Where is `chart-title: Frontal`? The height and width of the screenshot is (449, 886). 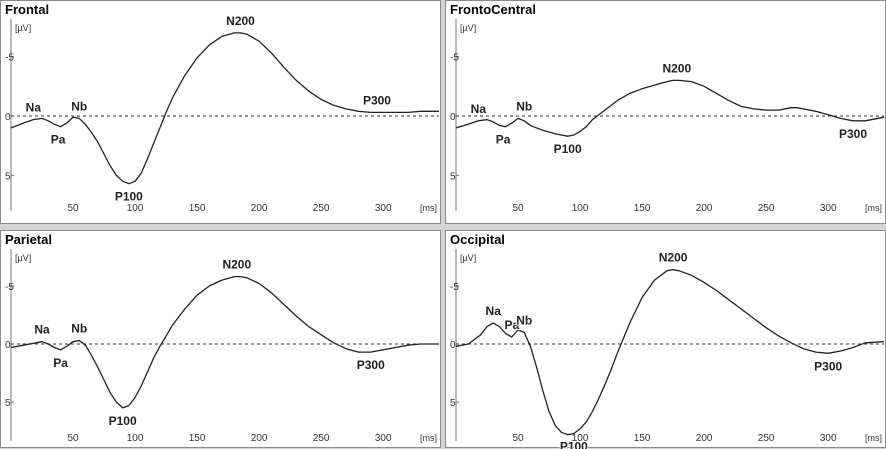
chart-title: Frontal is located at coordinates (27, 9).